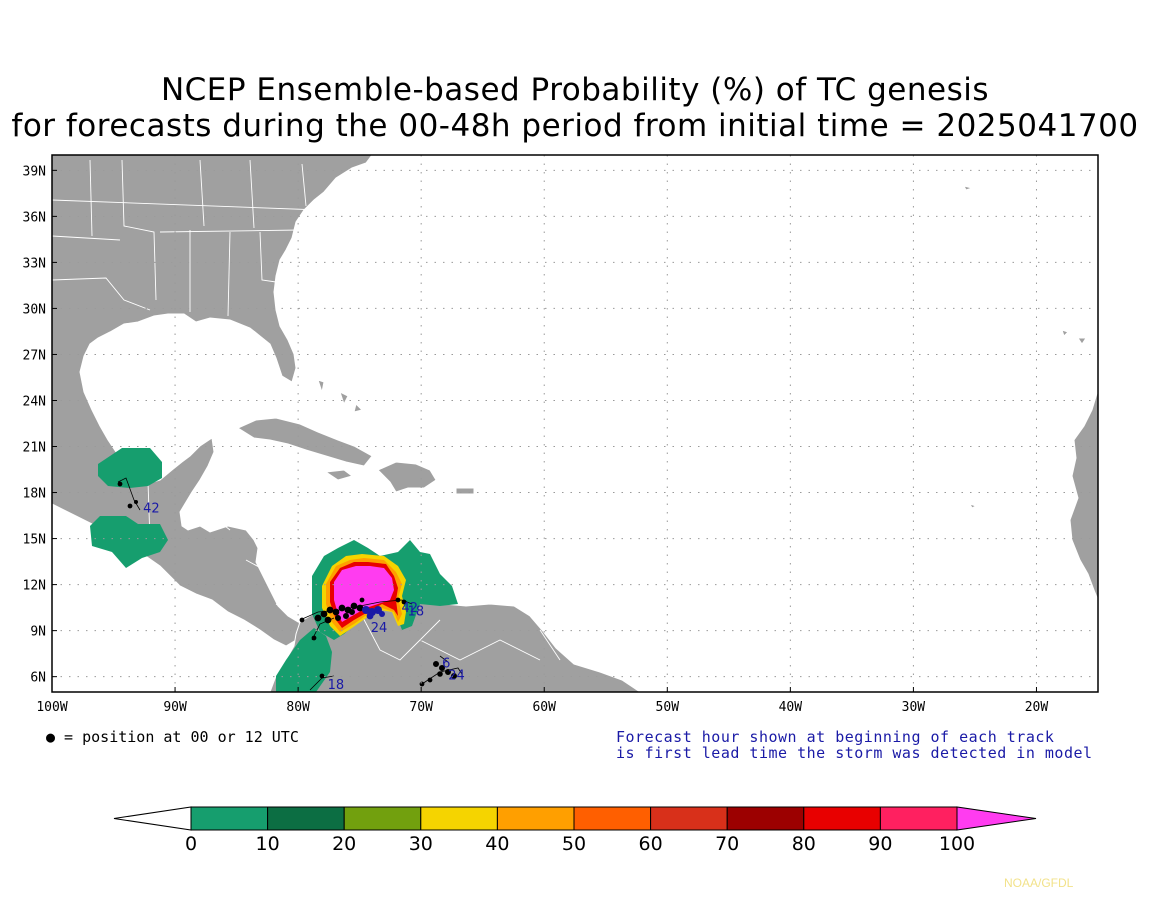 Image resolution: width=1150 pixels, height=924 pixels. I want to click on colorbar-level-label: 10, so click(268, 844).